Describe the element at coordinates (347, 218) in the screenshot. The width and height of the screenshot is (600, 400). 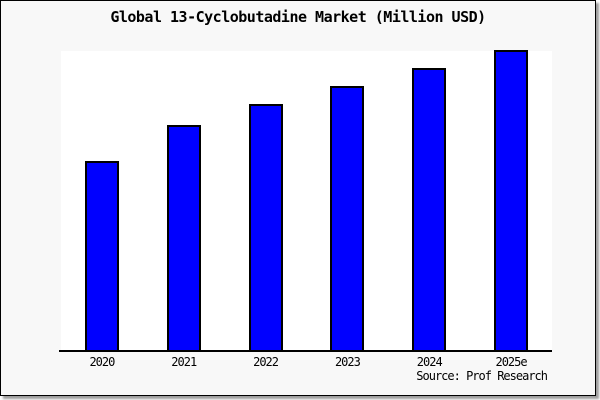
I see `bar-2023` at that location.